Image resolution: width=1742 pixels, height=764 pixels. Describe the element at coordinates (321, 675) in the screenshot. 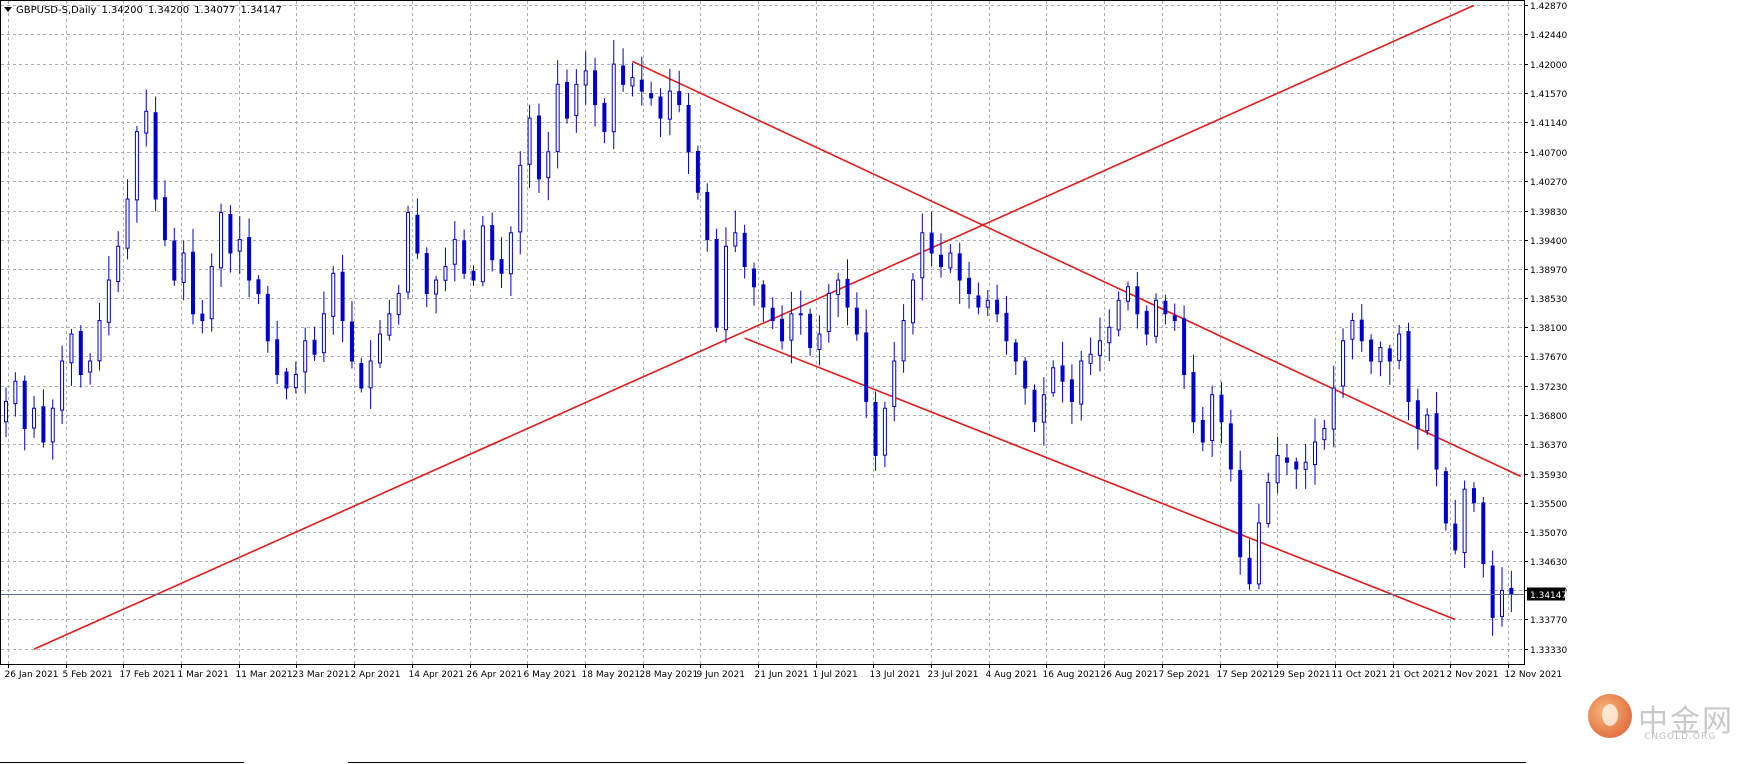

I see `x-tick-label: 23 Mar 2021` at that location.